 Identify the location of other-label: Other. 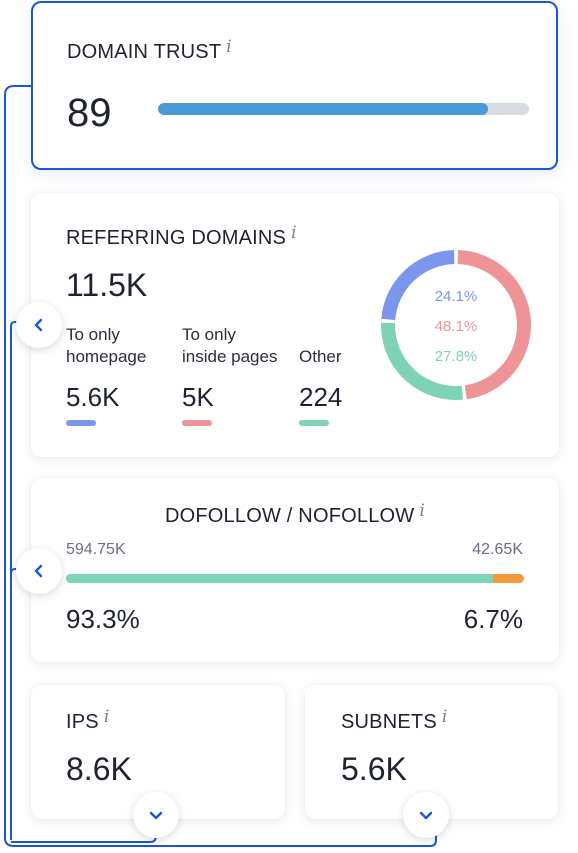
(320, 356).